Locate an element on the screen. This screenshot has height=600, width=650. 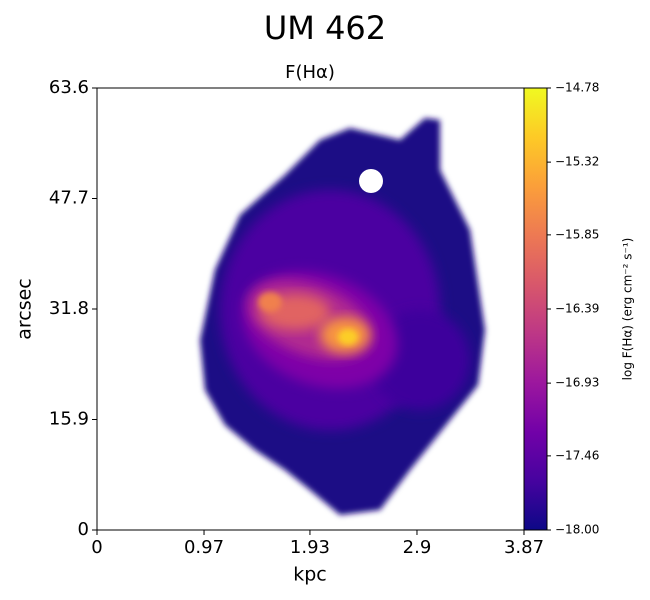
colorbar-tick-label: −16.39 is located at coordinates (577, 309).